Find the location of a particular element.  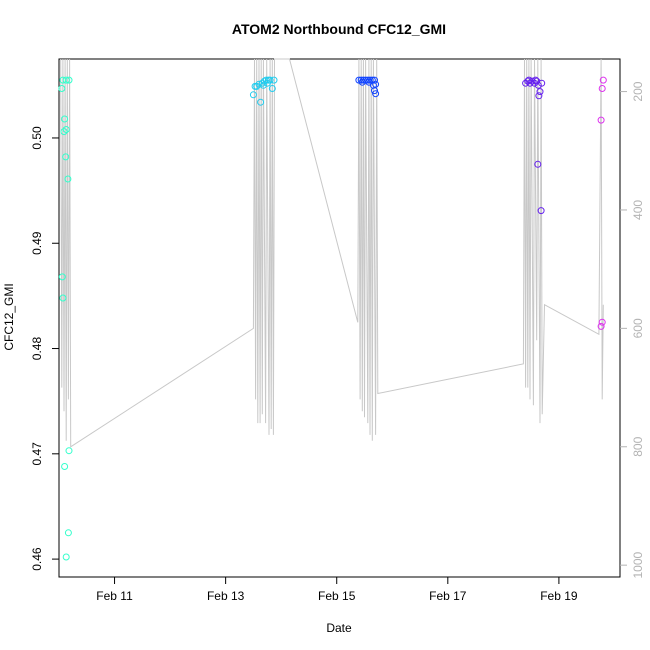

y-axis: 0.46 0.47 0.48 0.49 0.50 is located at coordinates (44, 348).